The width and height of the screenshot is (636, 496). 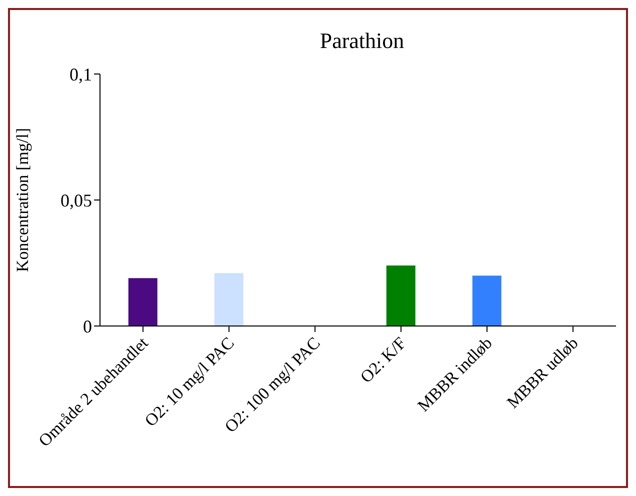 What do you see at coordinates (76, 200) in the screenshot?
I see `y-tick-label: 0,05` at bounding box center [76, 200].